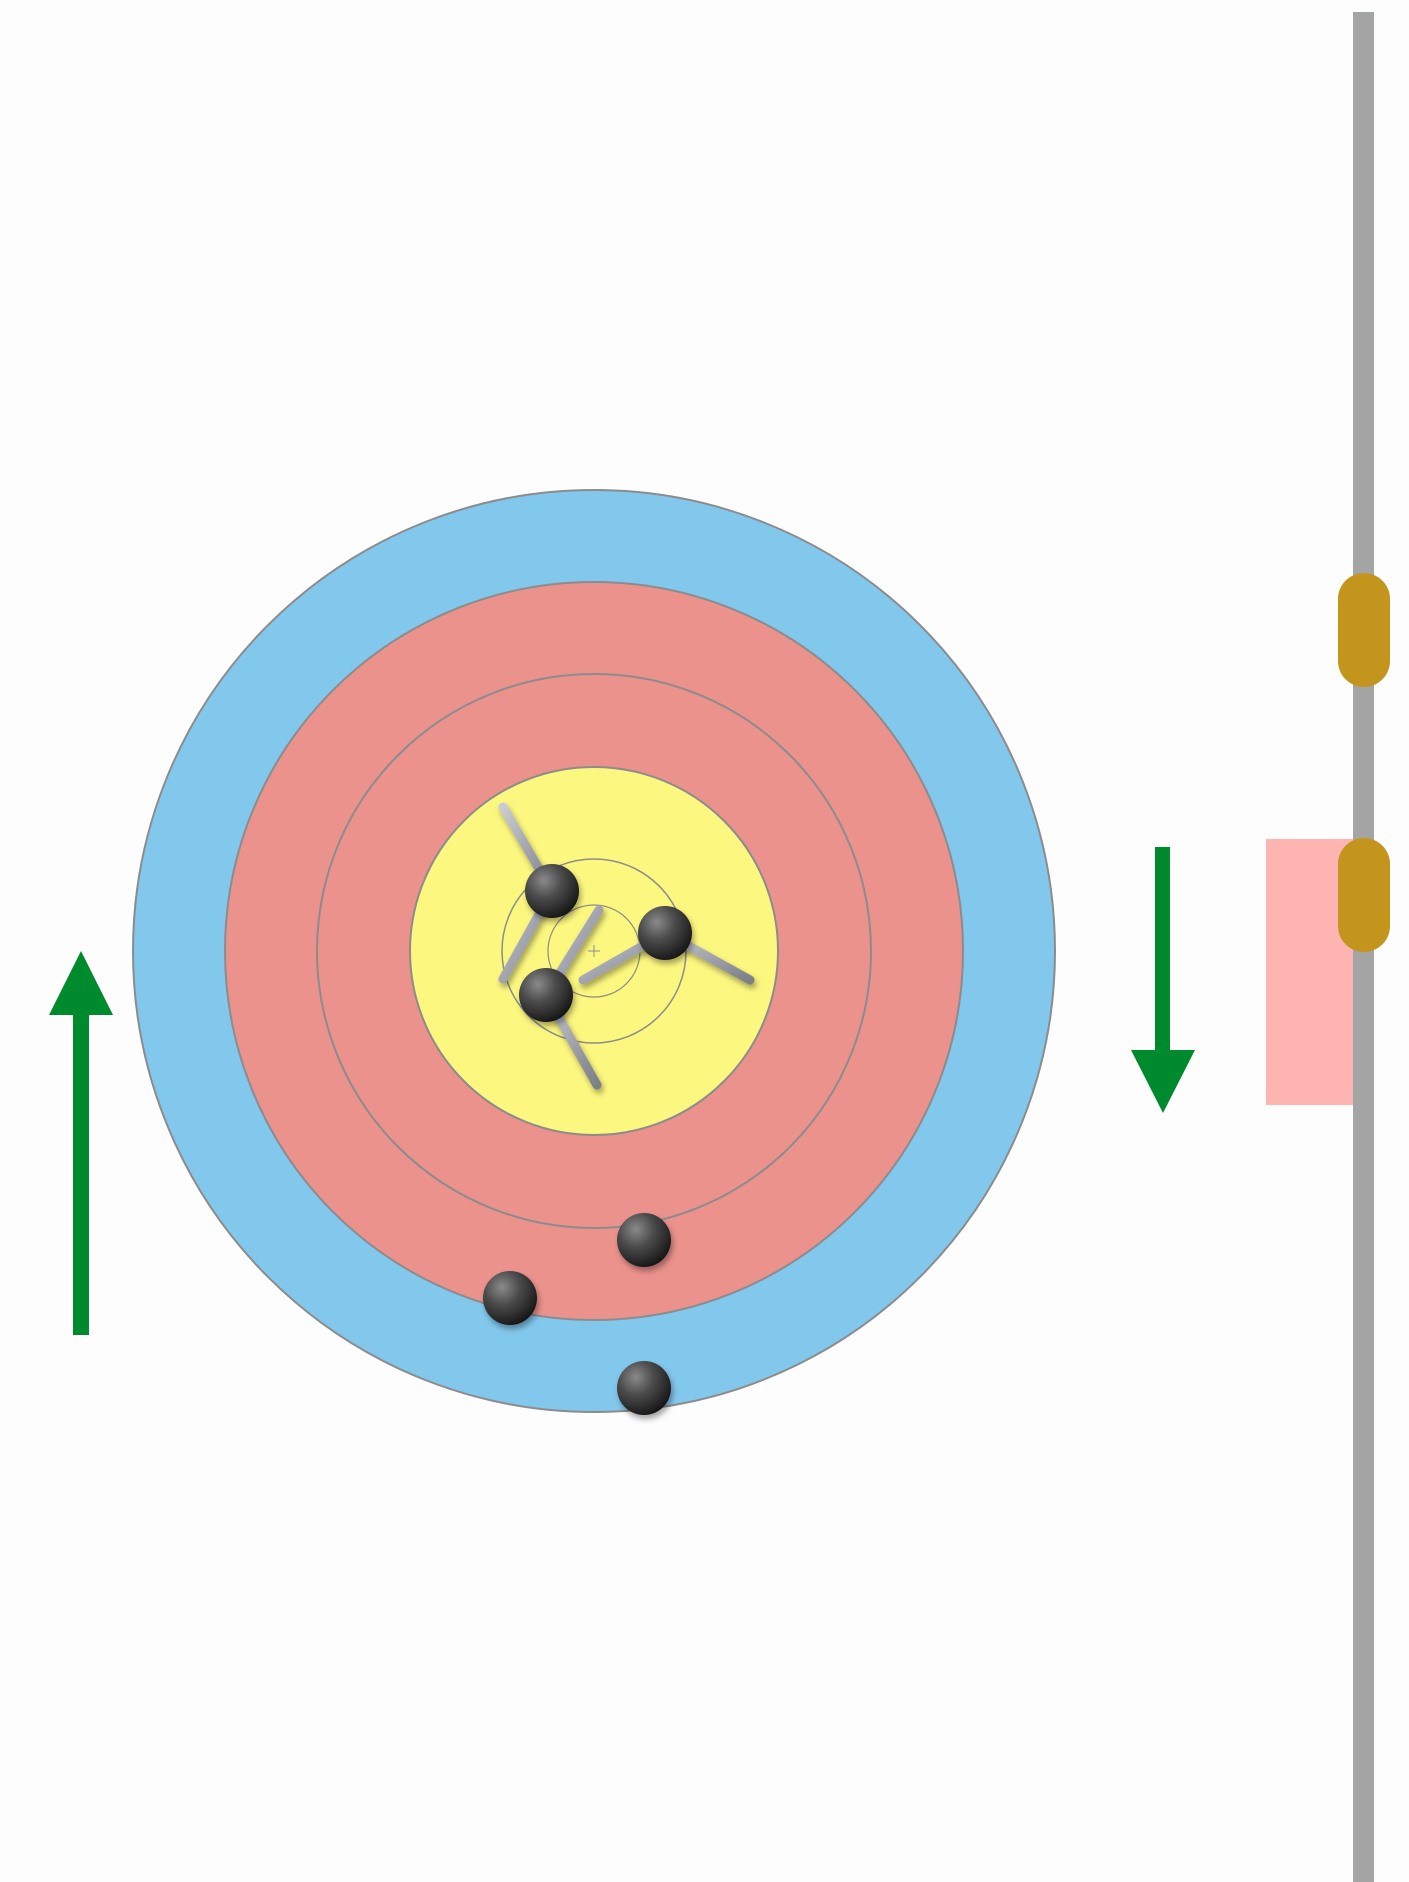  I want to click on inner-scoring-ring, so click(594, 951).